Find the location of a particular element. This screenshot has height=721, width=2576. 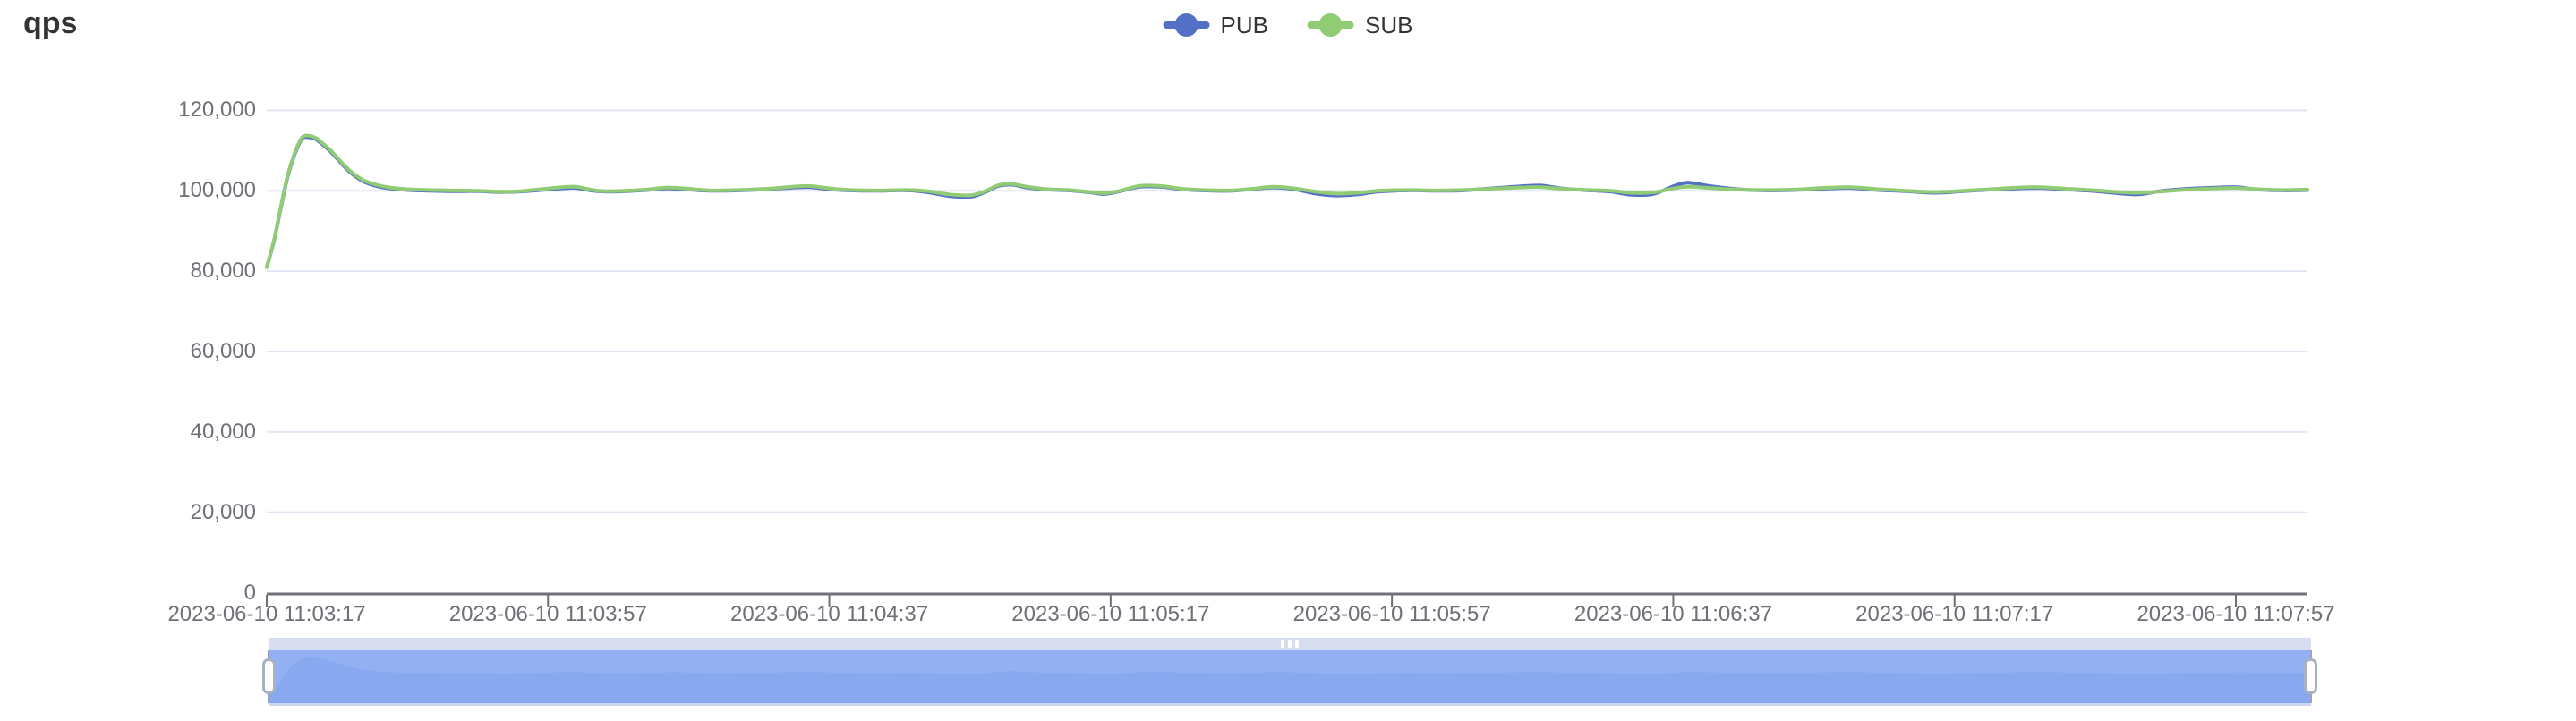

y-tick-label: 120,000 is located at coordinates (217, 110).